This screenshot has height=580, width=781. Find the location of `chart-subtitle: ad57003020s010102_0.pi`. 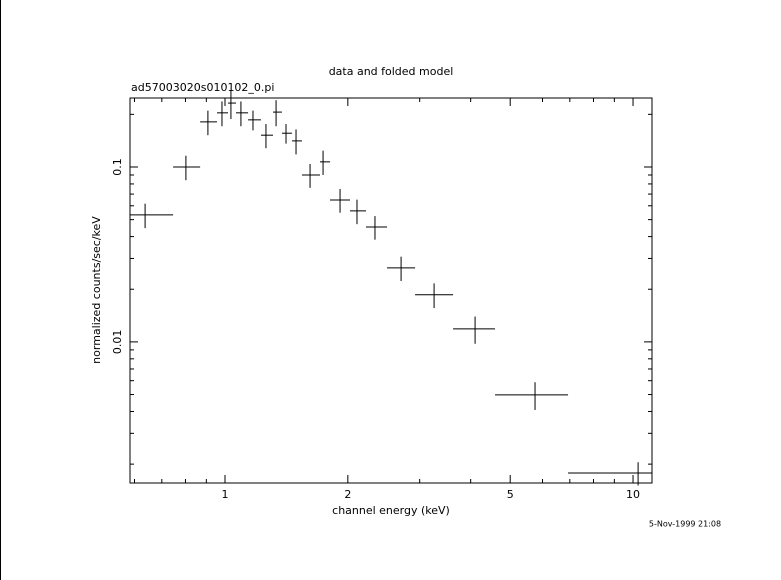

chart-subtitle: ad57003020s010102_0.pi is located at coordinates (202, 87).